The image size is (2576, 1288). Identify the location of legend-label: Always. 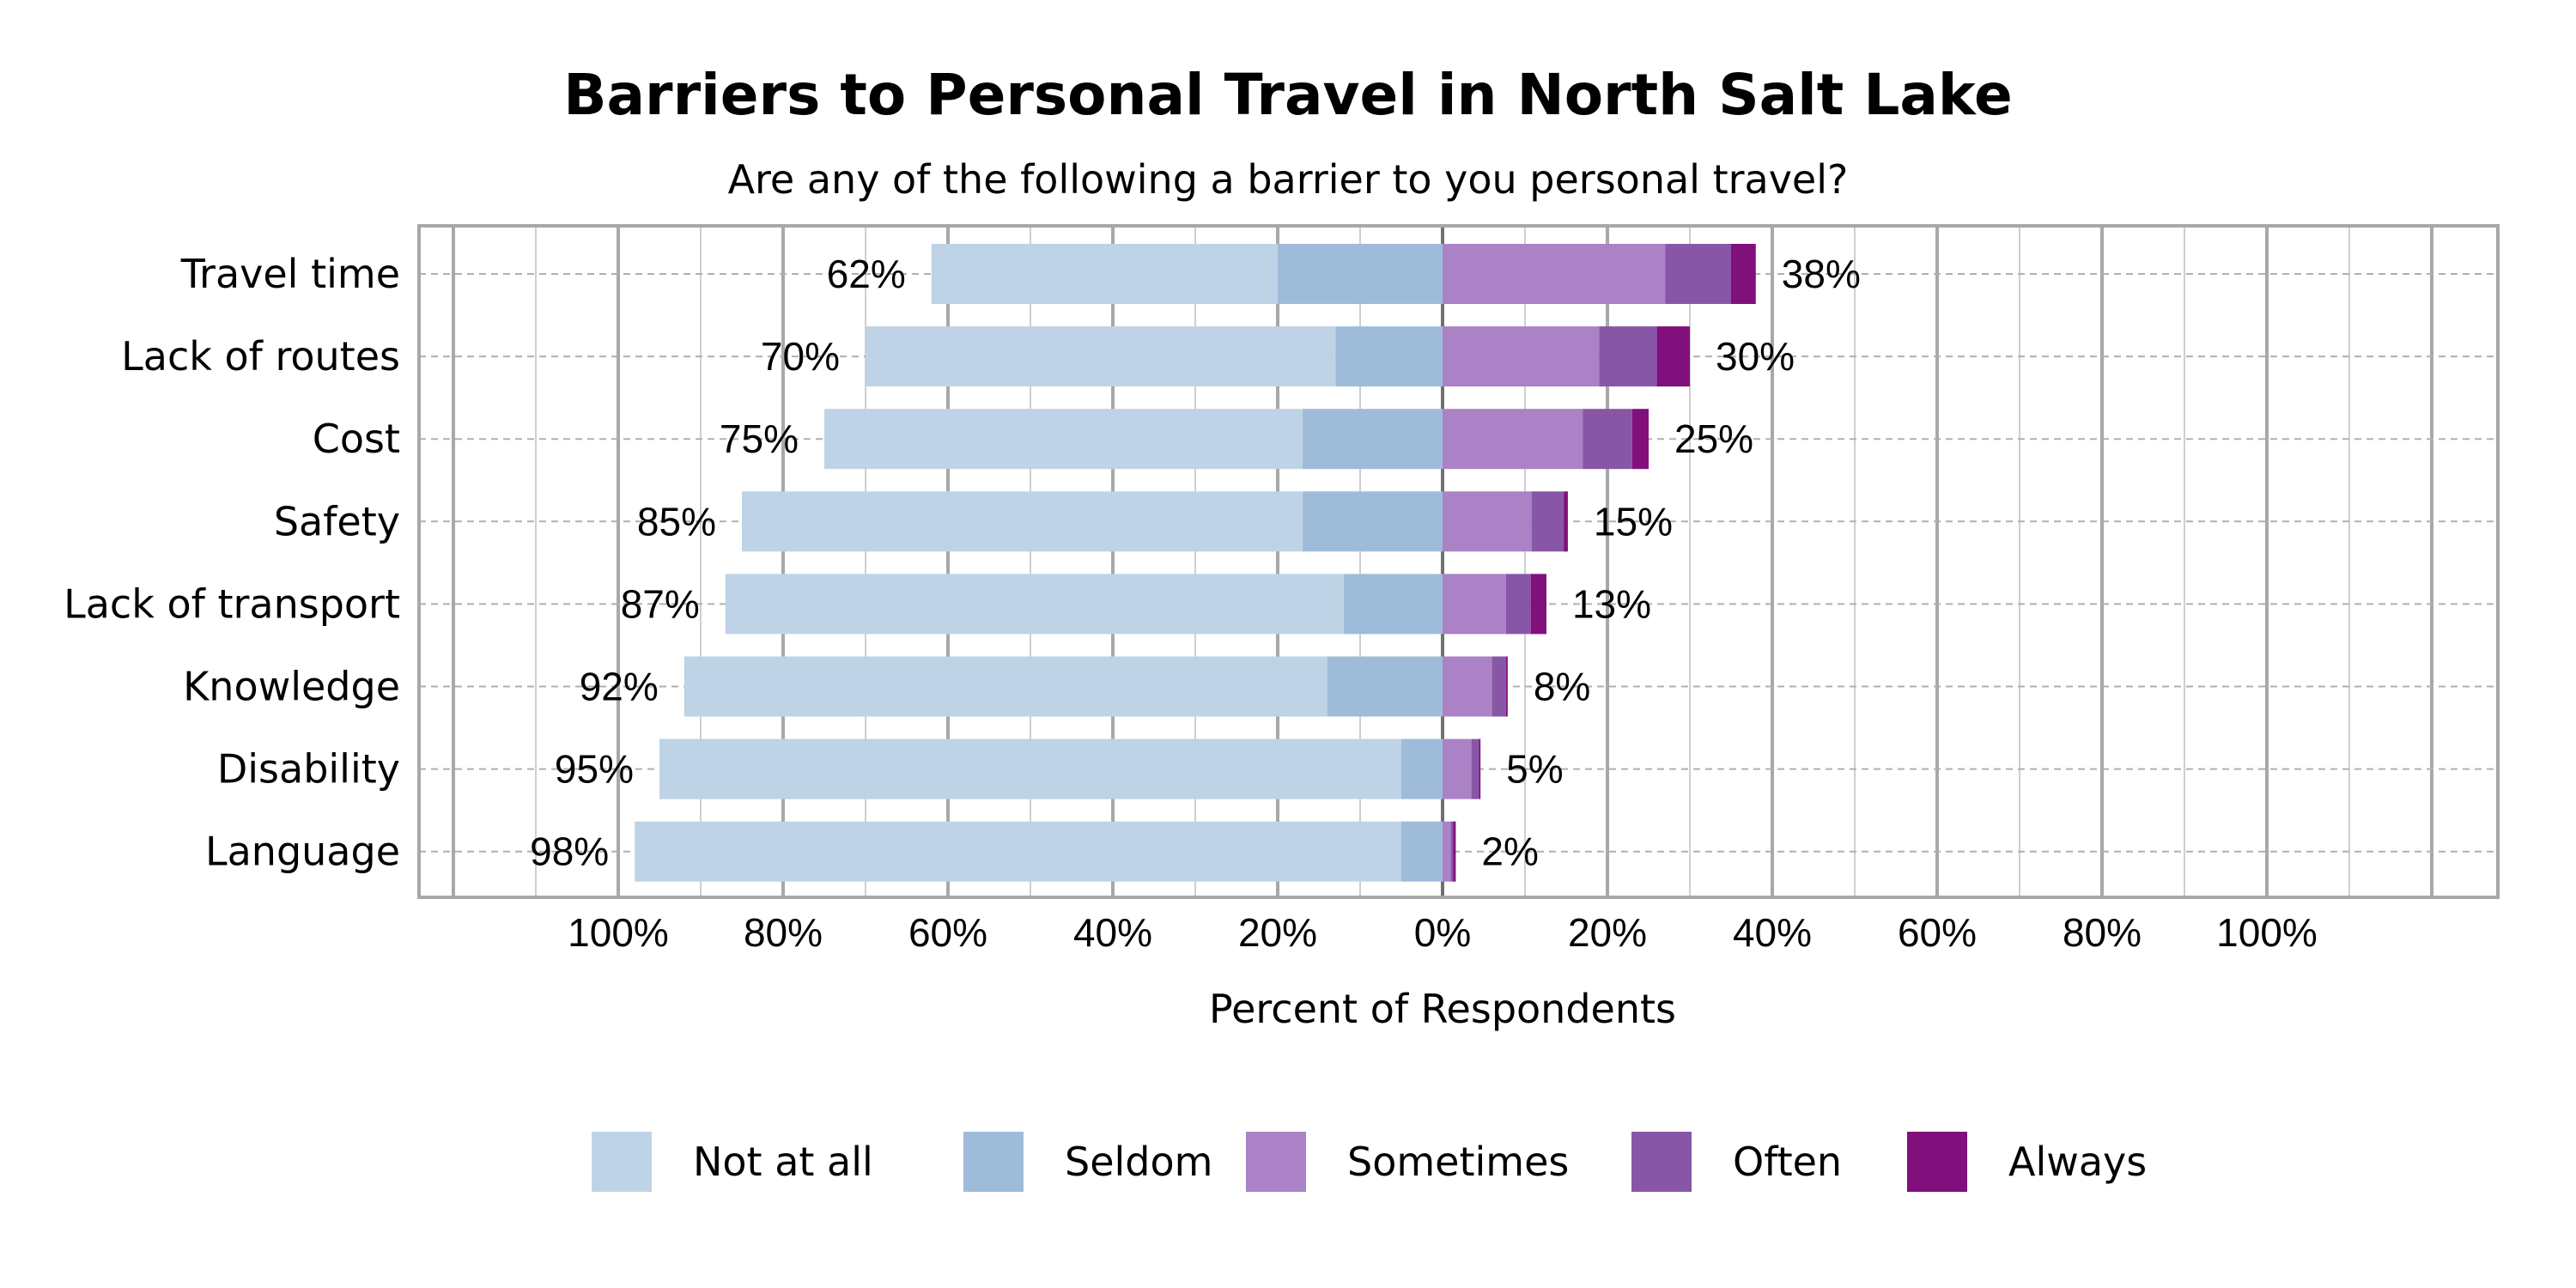
(2078, 1162).